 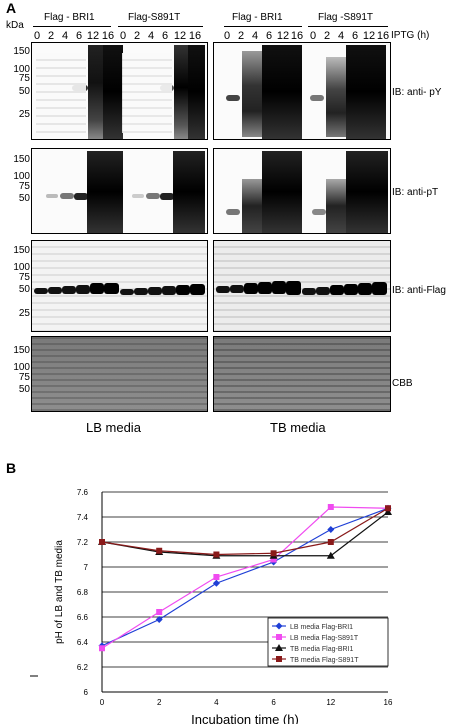 I want to click on x-tick-label: 12, so click(x=330, y=702).